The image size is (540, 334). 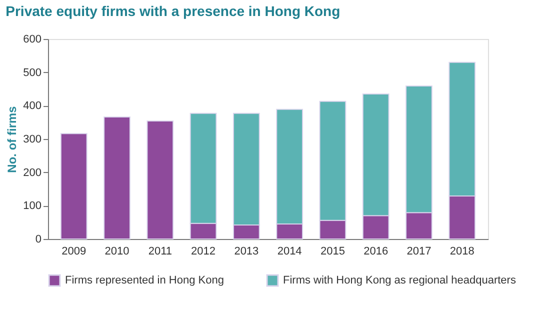 What do you see at coordinates (74, 252) in the screenshot?
I see `x-tick-label: 2009` at bounding box center [74, 252].